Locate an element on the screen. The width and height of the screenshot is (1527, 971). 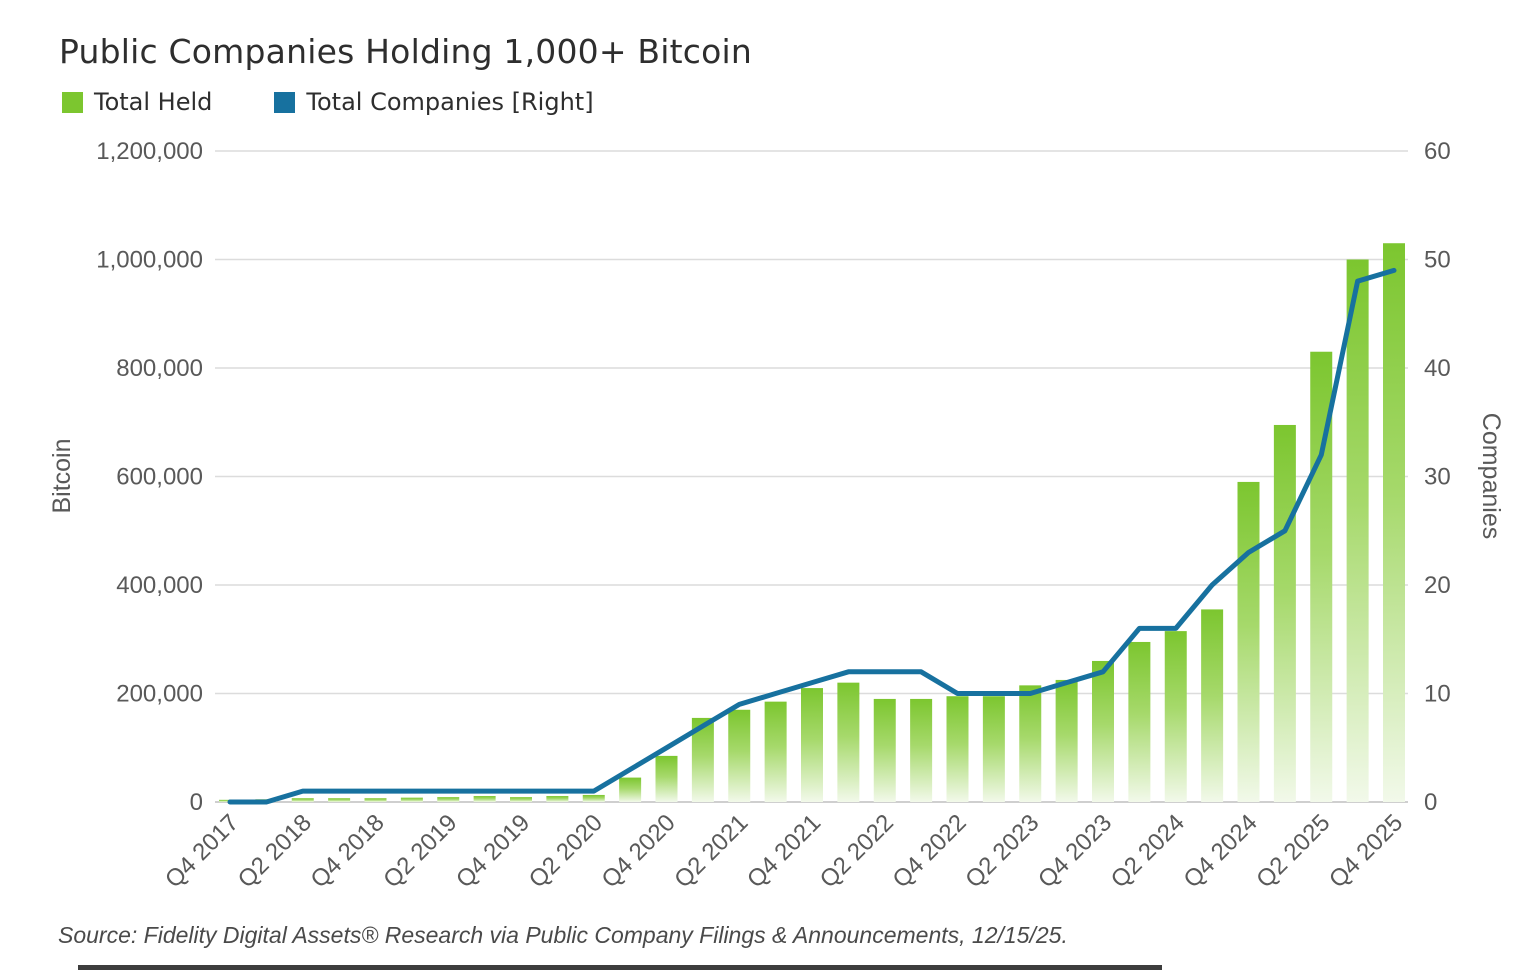
y-left-tick-label: 1,200,000 is located at coordinates (149, 151).